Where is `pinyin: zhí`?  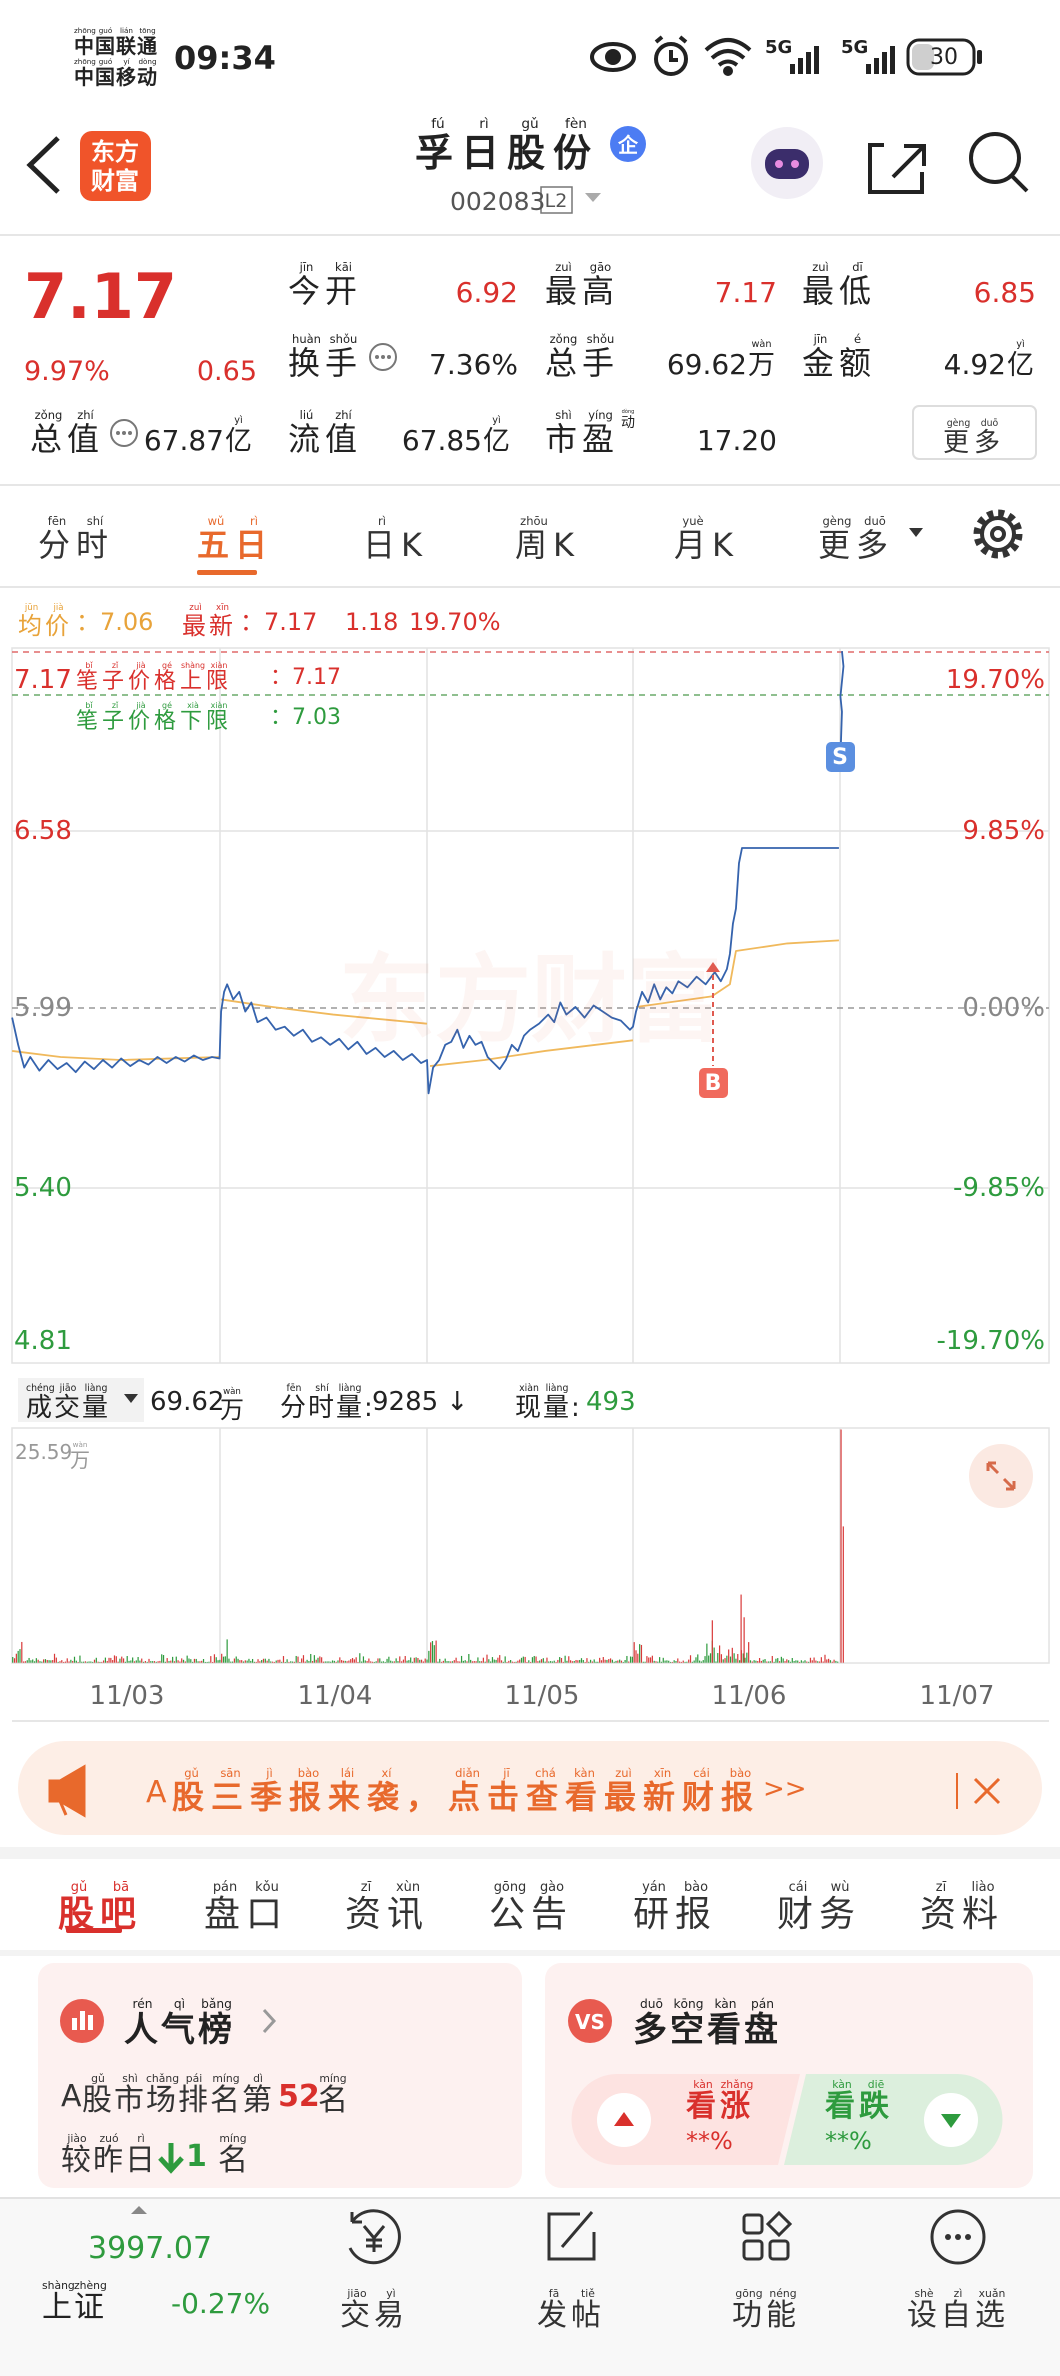 pinyin: zhí is located at coordinates (343, 415).